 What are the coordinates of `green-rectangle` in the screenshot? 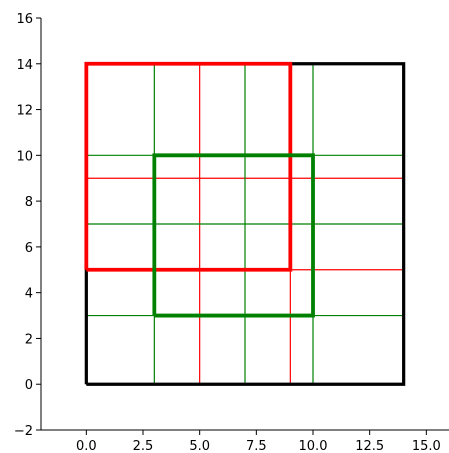 It's located at (233, 235).